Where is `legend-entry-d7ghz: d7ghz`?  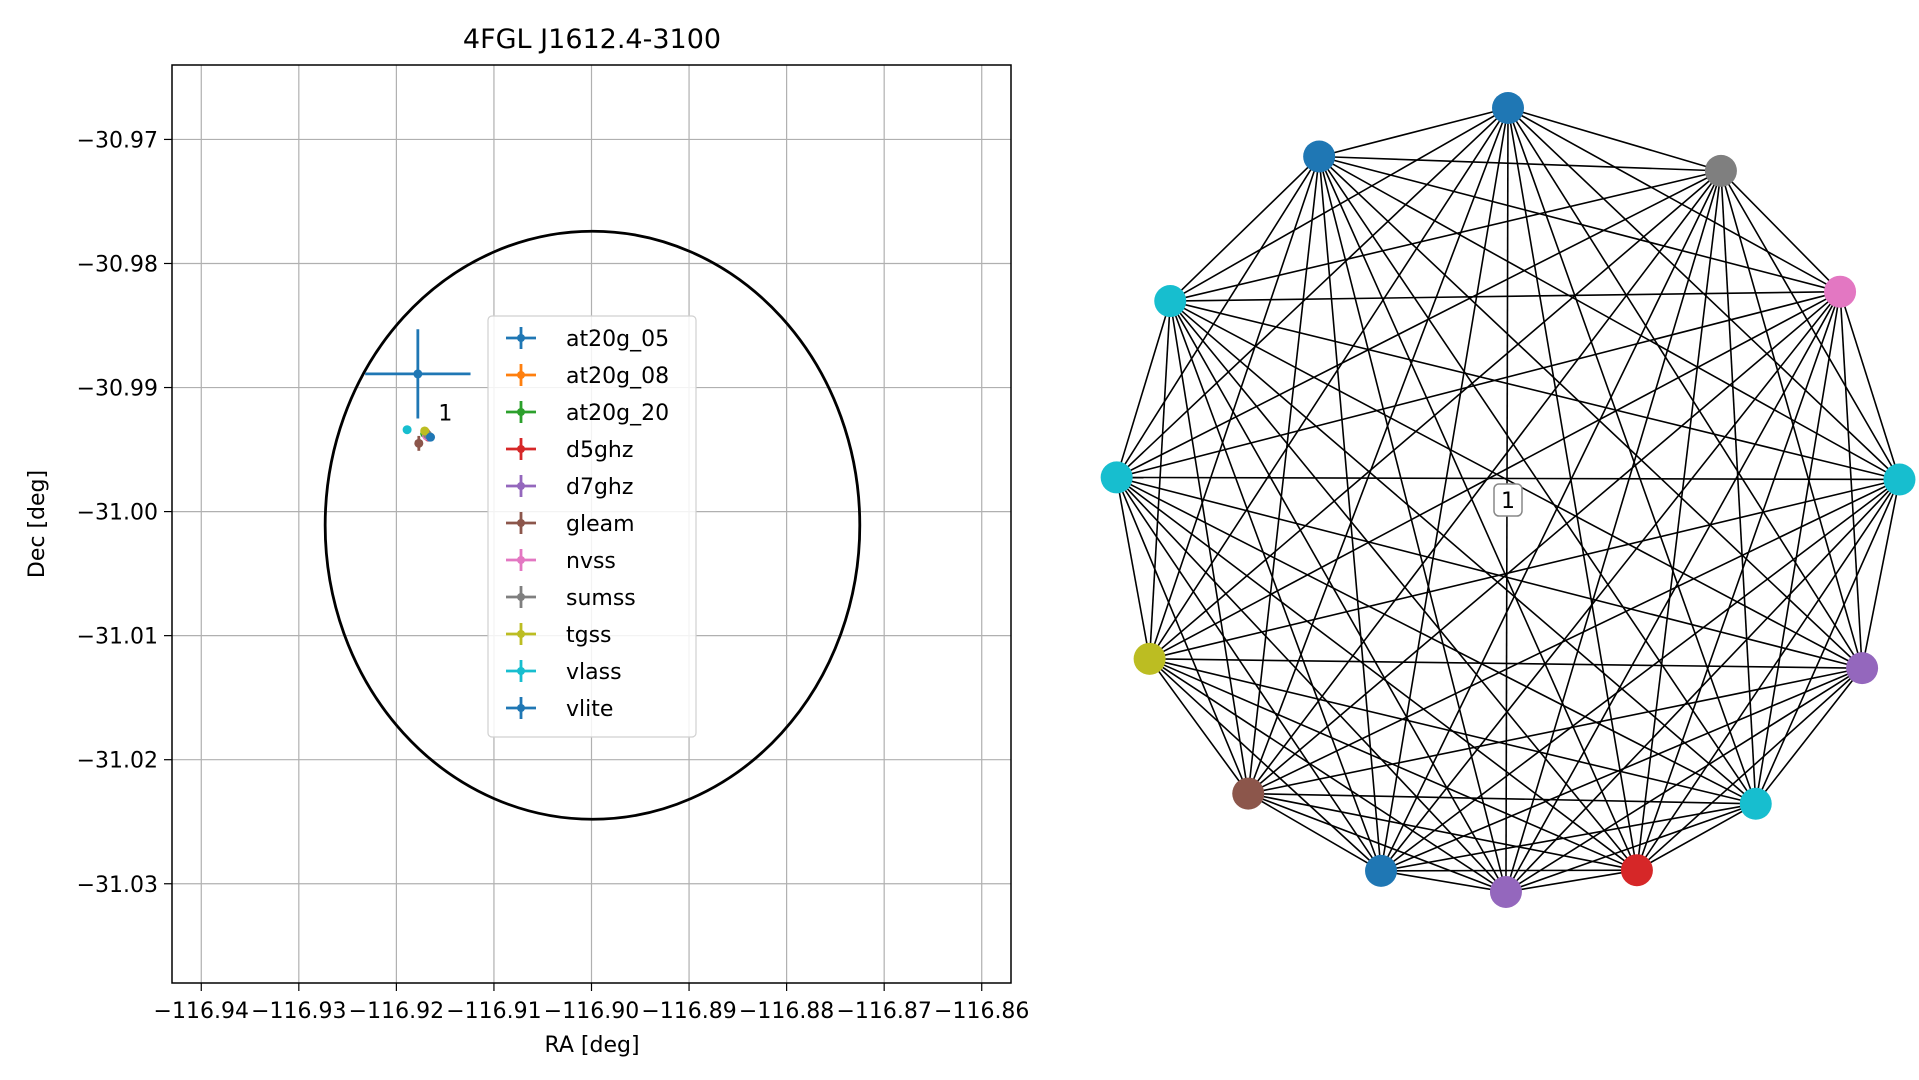 legend-entry-d7ghz: d7ghz is located at coordinates (569, 487).